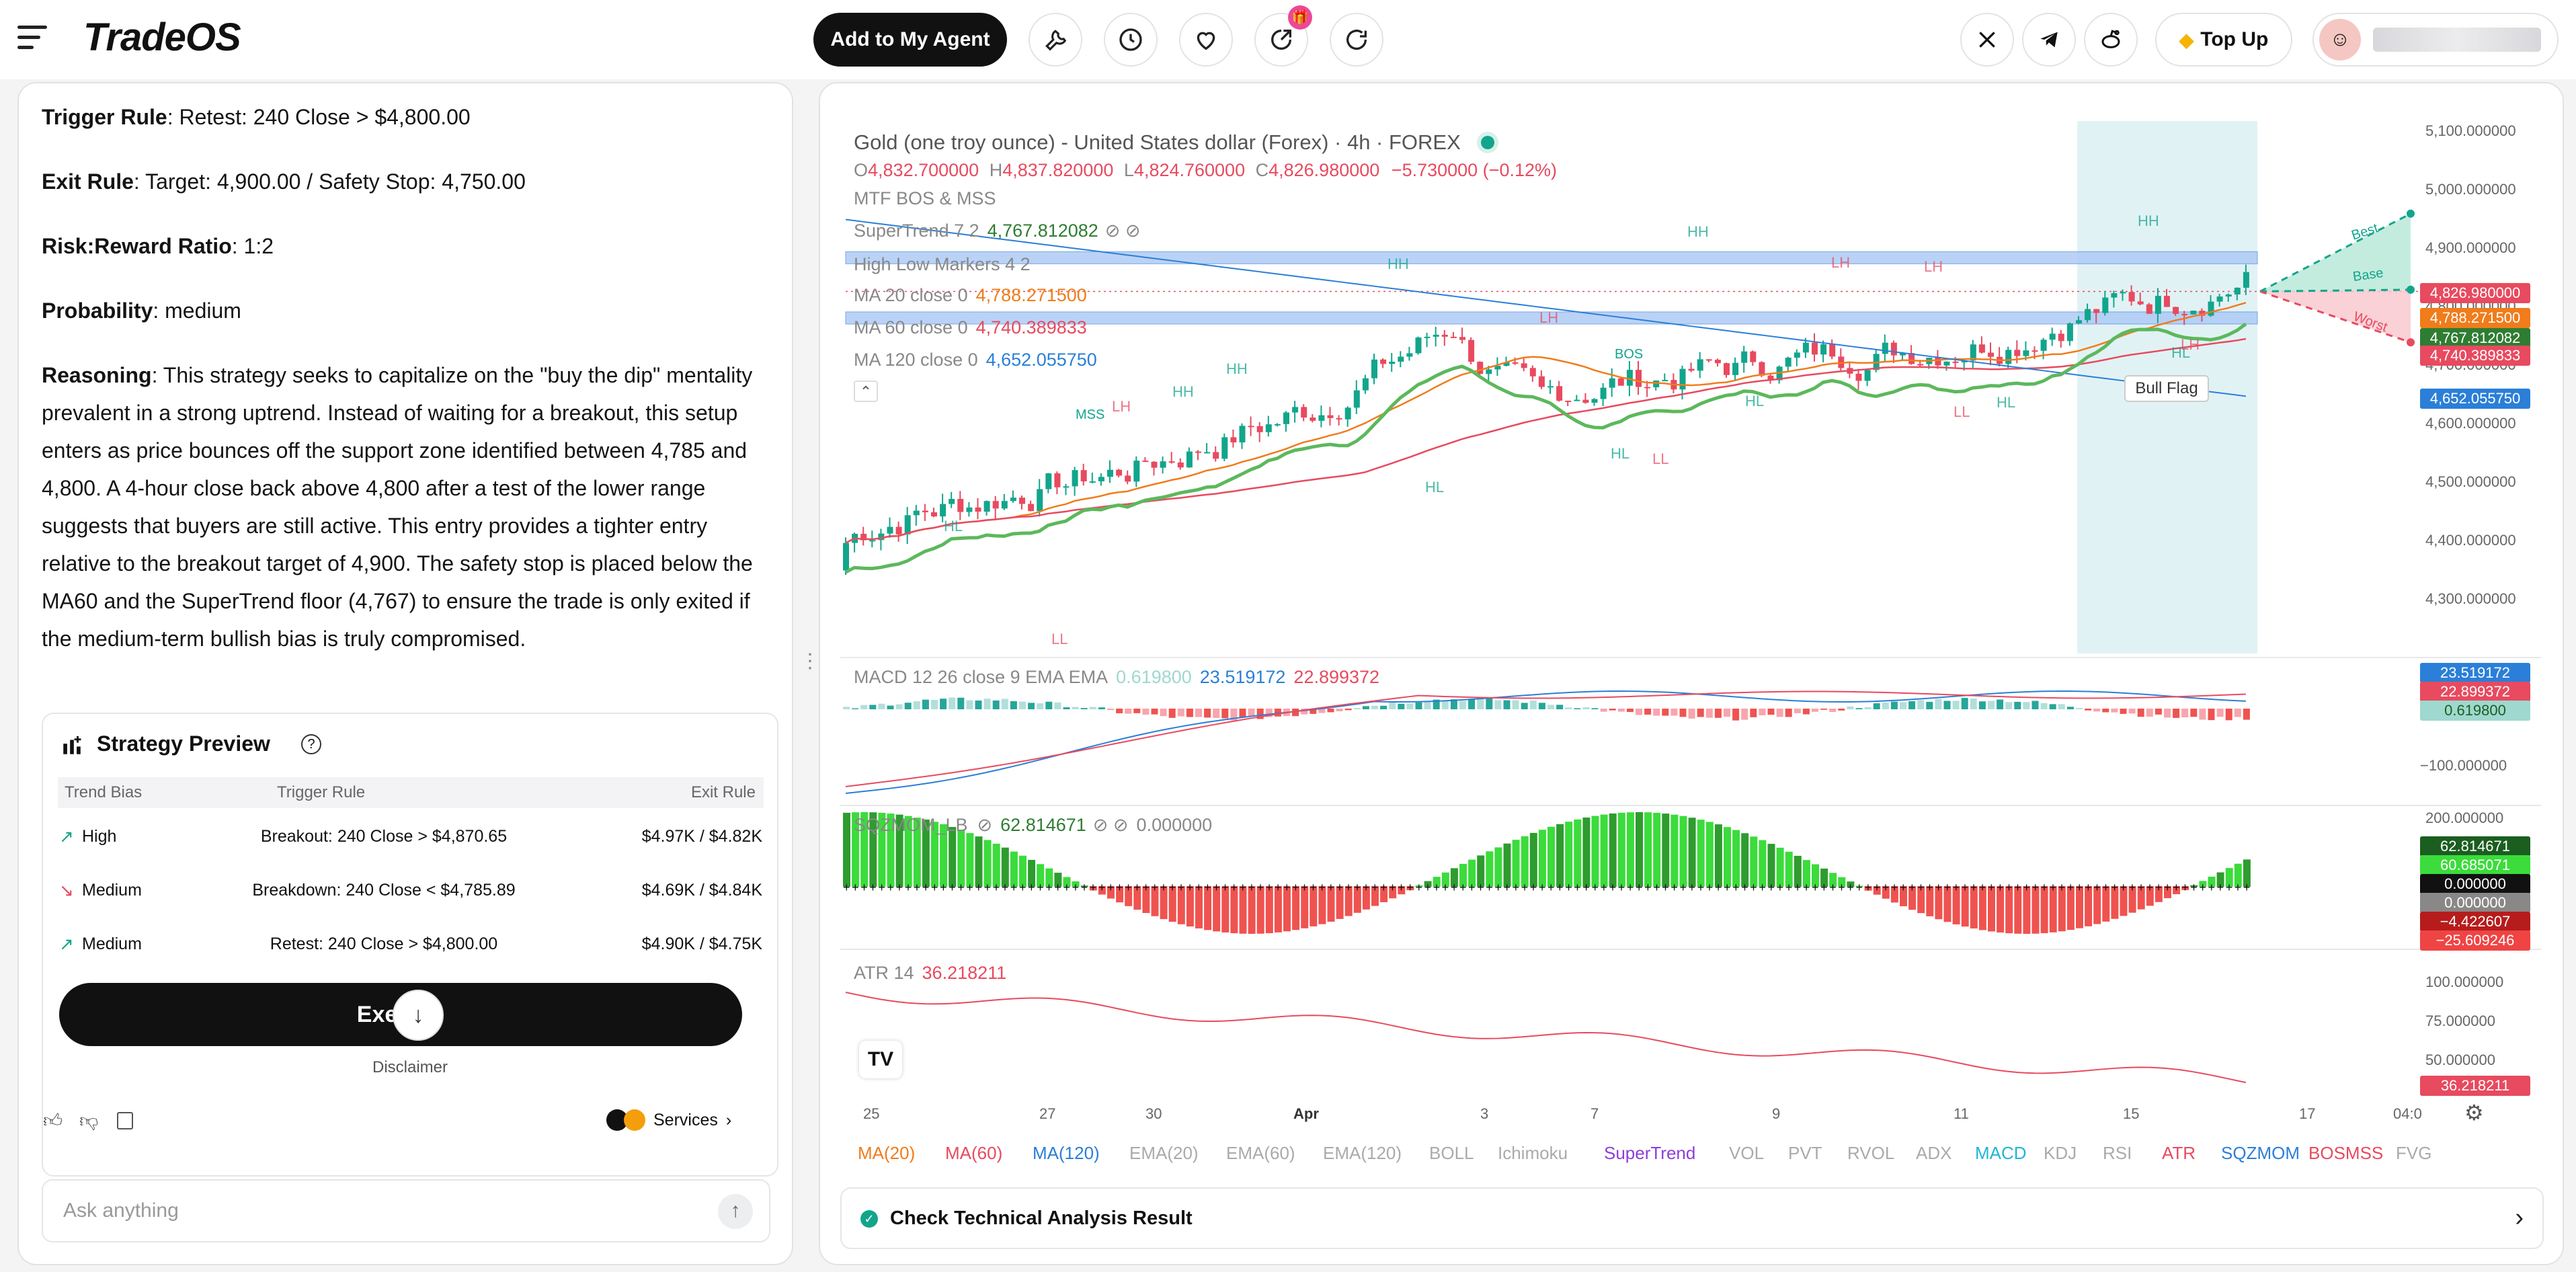  Describe the element at coordinates (970, 327) in the screenshot. I see `indicator-ma60: MA 60 close 0 4,740.389833` at that location.